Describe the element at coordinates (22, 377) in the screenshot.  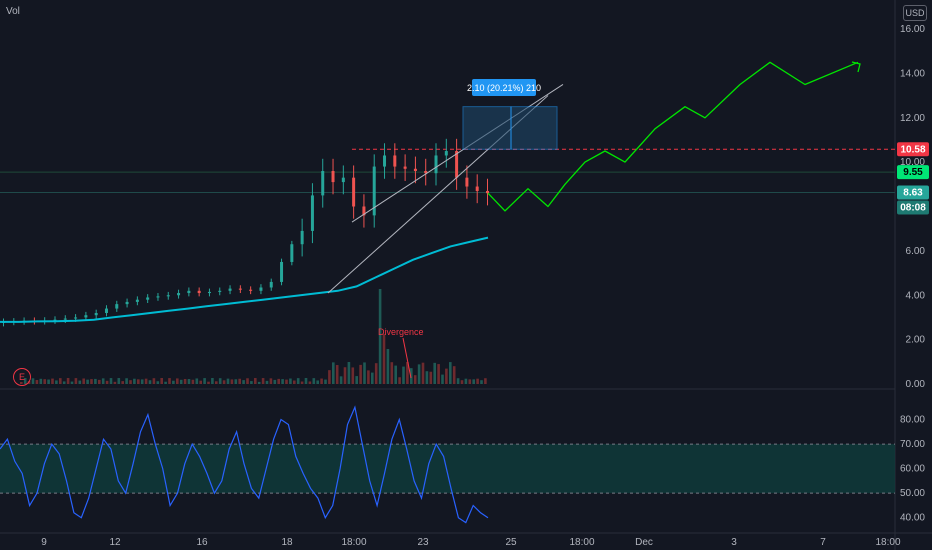
I see `earnings-badge: E` at that location.